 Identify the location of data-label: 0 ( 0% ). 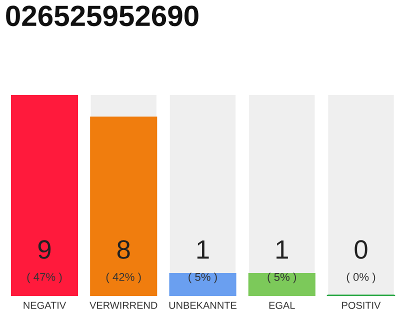
(361, 262).